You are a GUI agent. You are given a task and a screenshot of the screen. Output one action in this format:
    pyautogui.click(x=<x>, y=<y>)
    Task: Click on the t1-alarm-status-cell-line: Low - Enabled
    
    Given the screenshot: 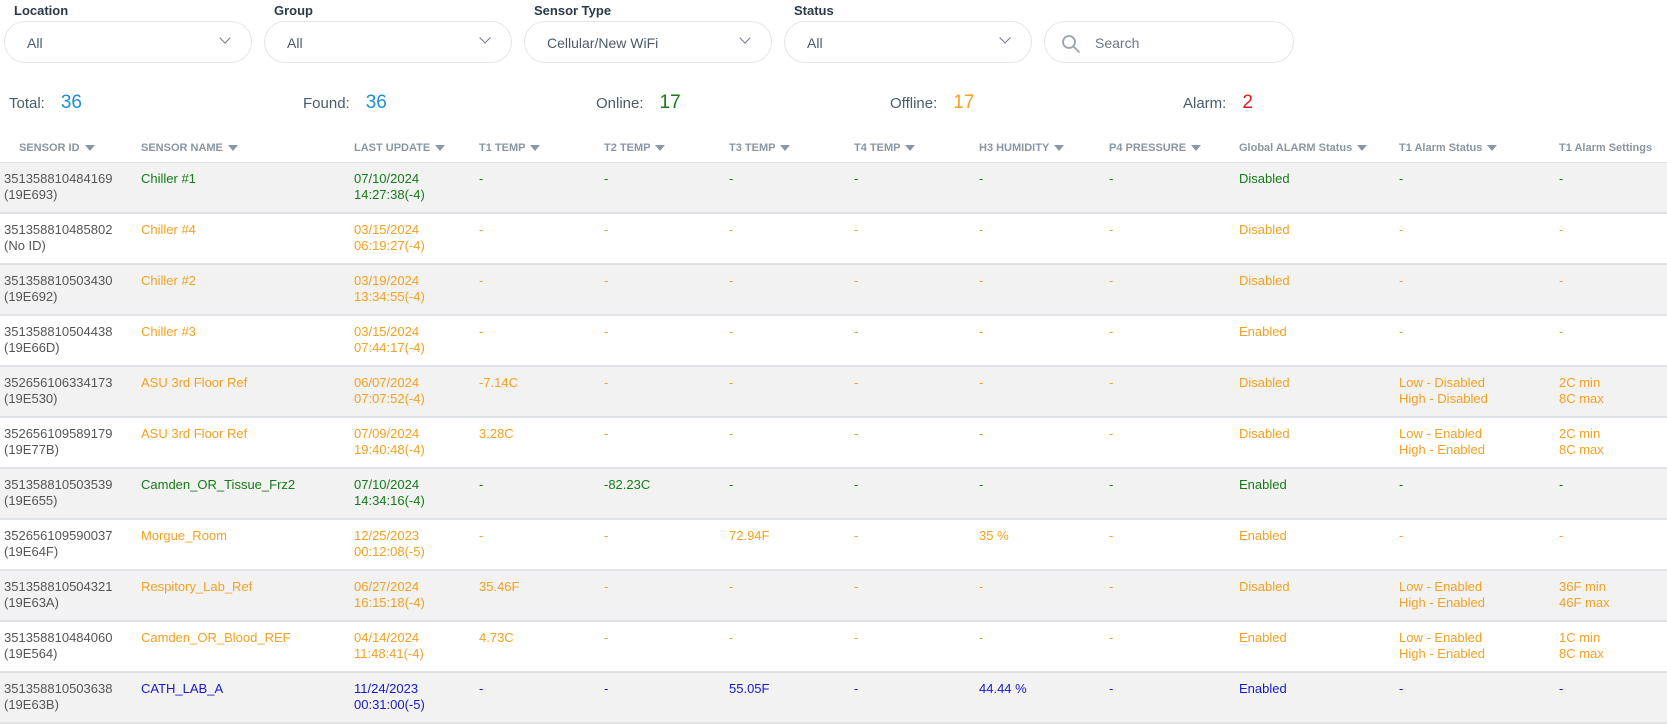 What is the action you would take?
    pyautogui.click(x=1441, y=637)
    